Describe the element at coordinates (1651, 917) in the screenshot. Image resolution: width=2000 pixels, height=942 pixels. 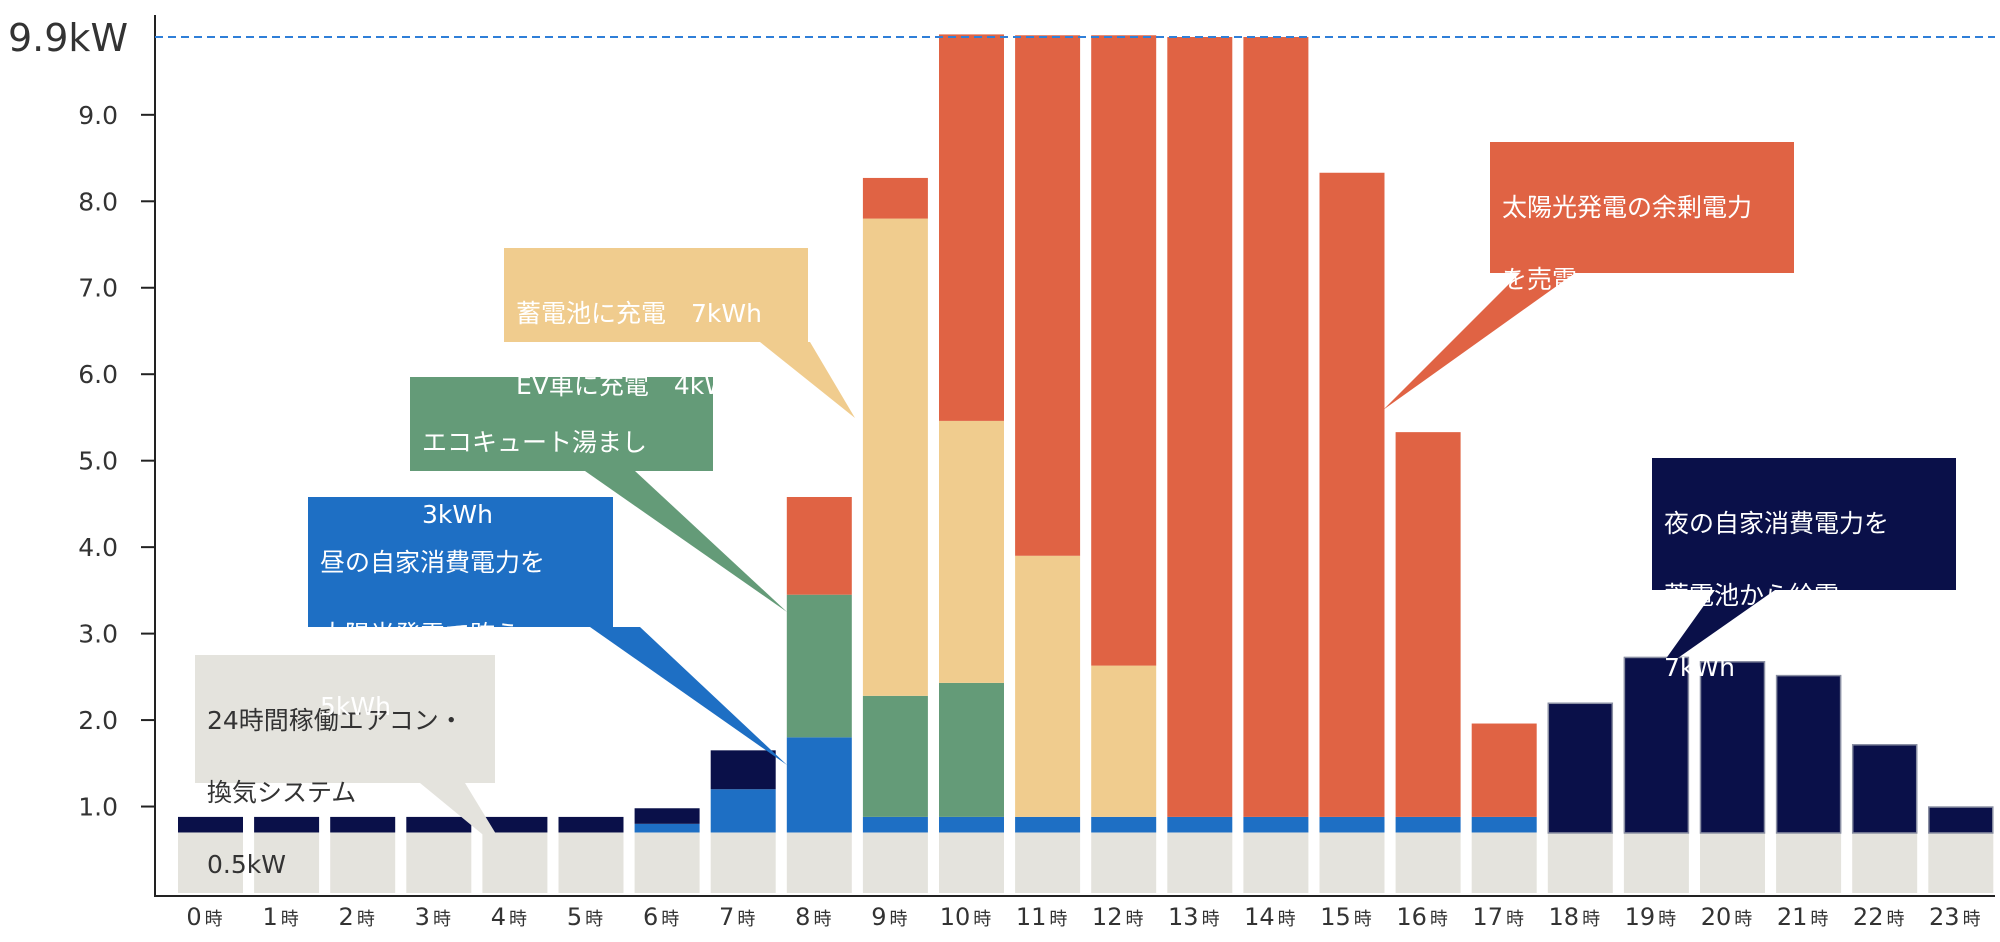
I see `x-tick-label: 19 時` at that location.